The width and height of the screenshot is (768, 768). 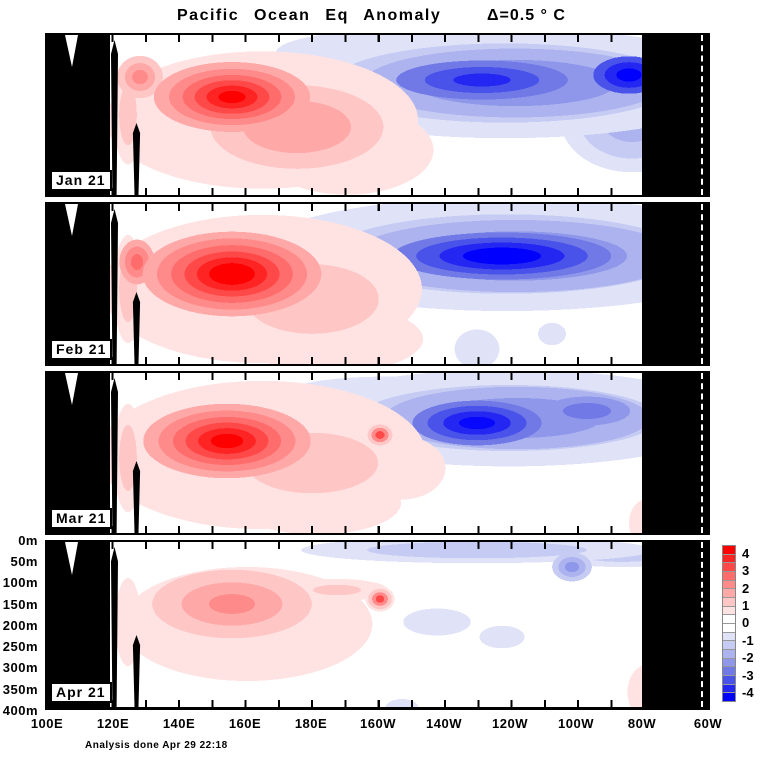 I want to click on lon-tick-label: 140E, so click(x=179, y=723).